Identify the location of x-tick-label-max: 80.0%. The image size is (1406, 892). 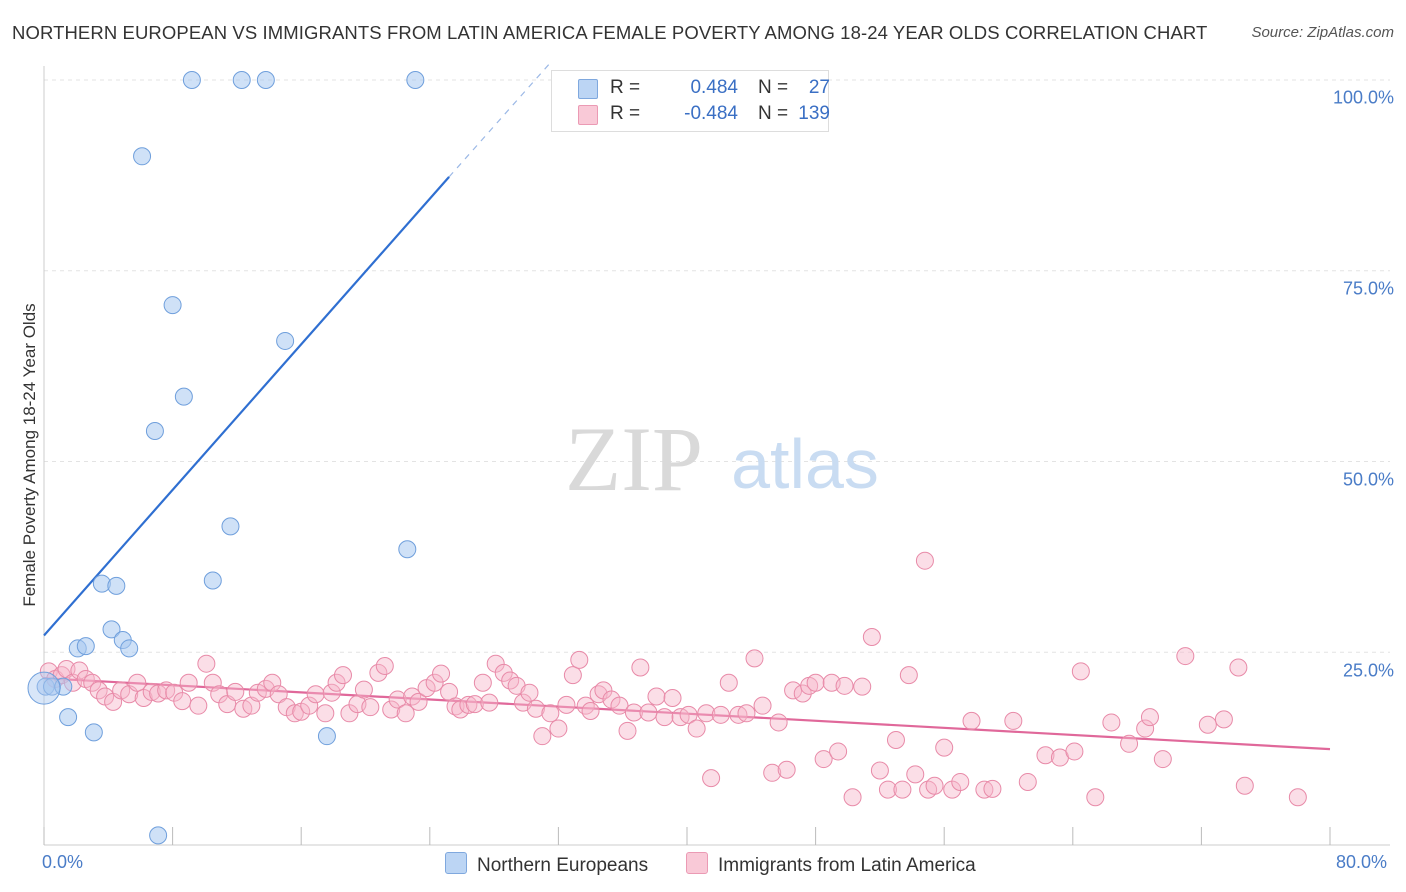
(1362, 862).